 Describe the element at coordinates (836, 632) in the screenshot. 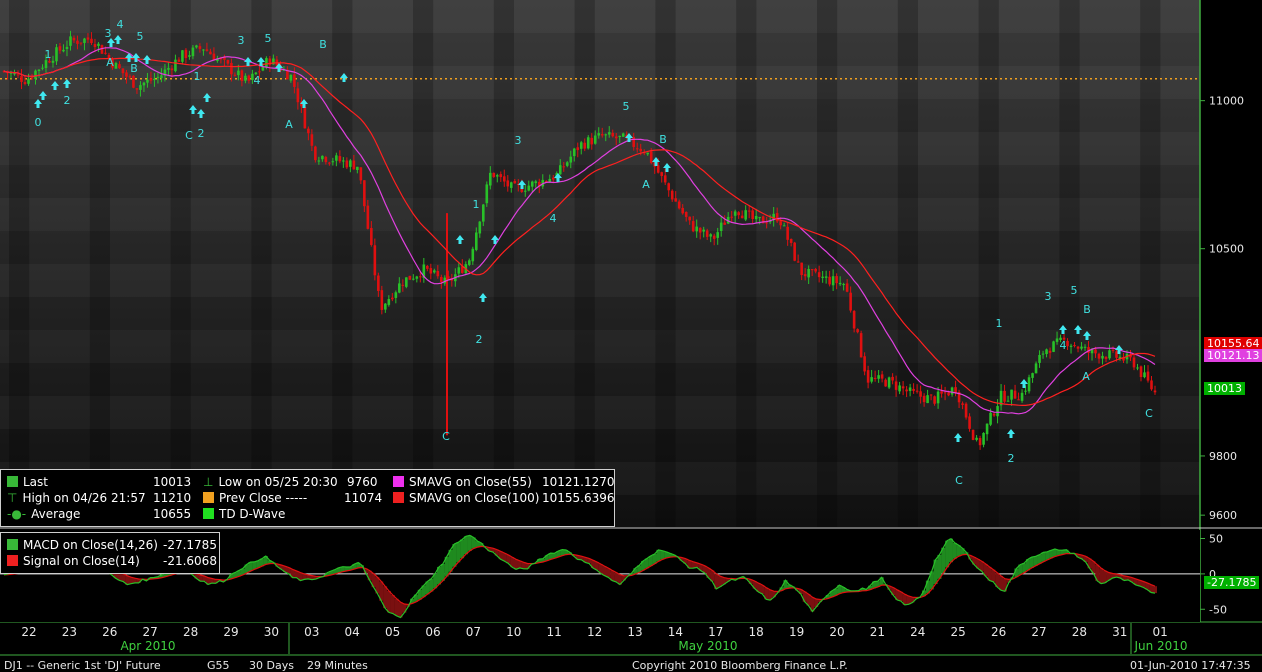

I see `x-day-label: 20` at that location.